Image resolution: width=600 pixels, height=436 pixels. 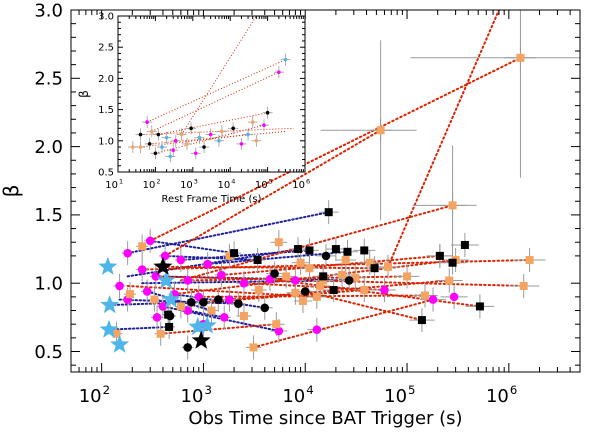 What do you see at coordinates (121, 182) in the screenshot?
I see `svg-text: 1` at bounding box center [121, 182].